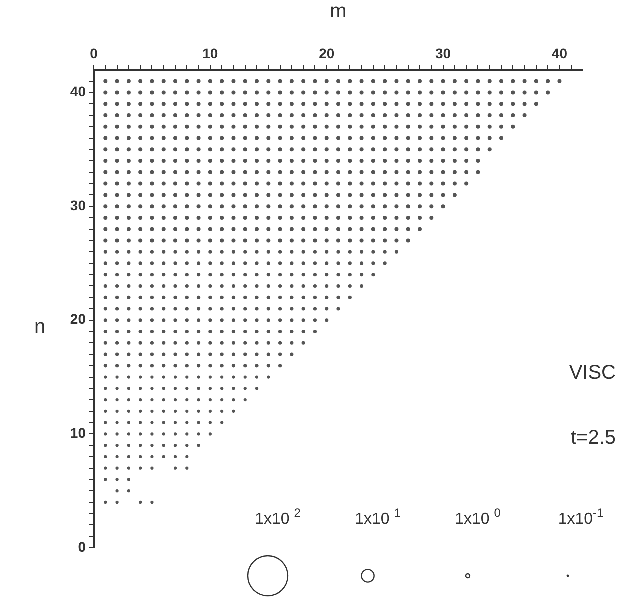 The image size is (631, 598). I want to click on legend-label: 1x10 2, so click(278, 517).